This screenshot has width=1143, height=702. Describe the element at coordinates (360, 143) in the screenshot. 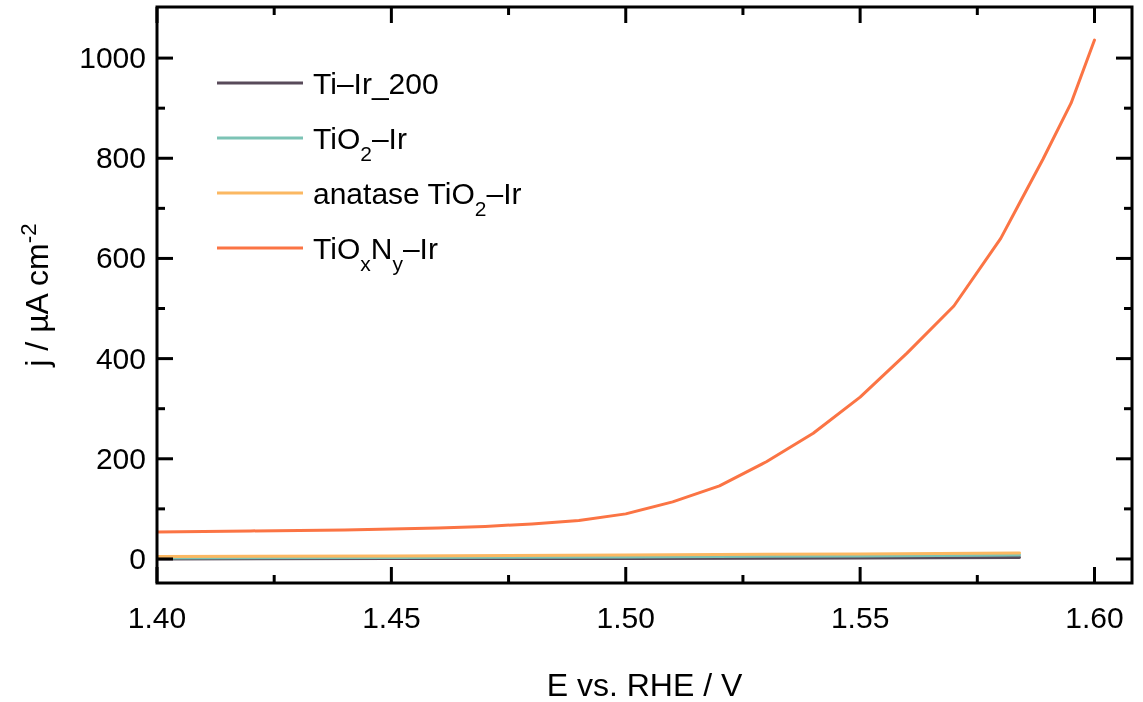

I see `legend-label: TiO$_{2}$–Ir` at that location.